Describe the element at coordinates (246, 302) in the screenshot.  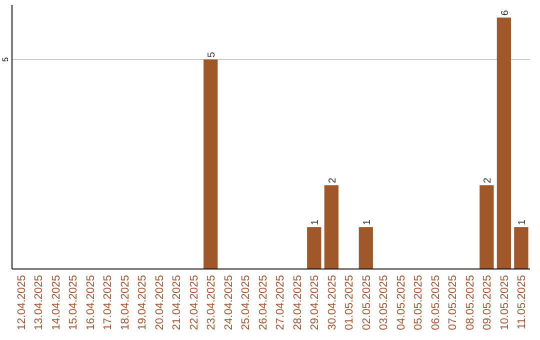
I see `x-tick-label: 25.04.2025` at that location.